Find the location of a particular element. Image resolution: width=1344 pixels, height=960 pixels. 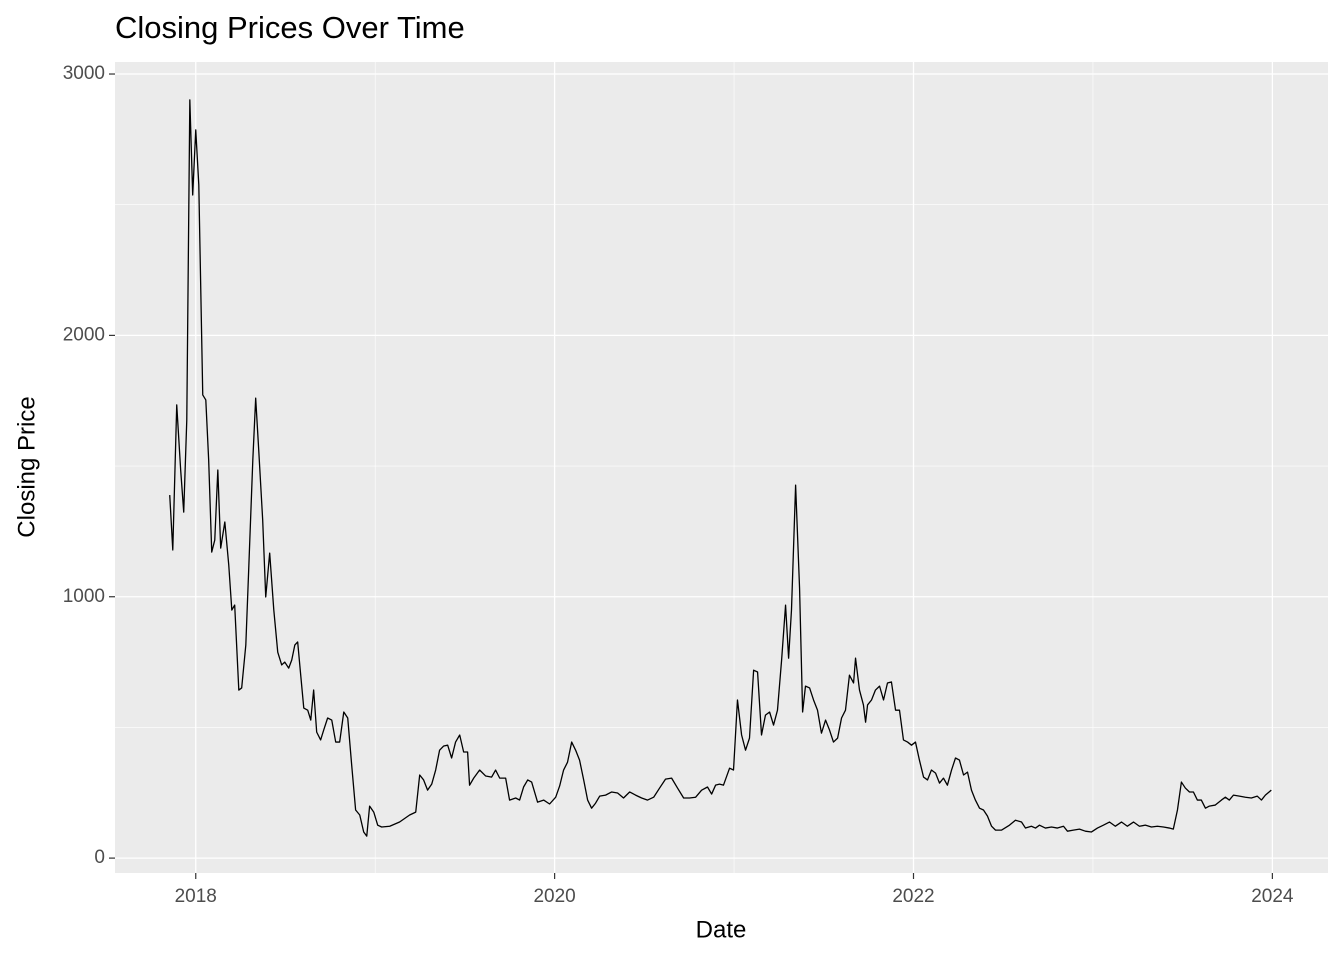

y-tick-label: 0 is located at coordinates (99, 857).